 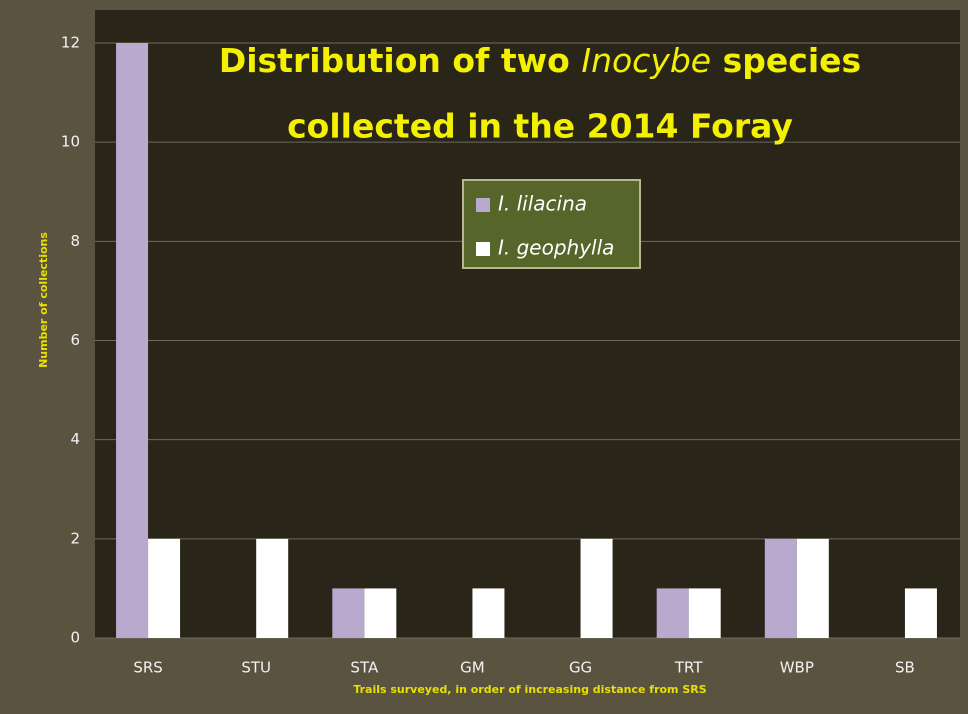 I want to click on legend-label: I. lilacina, so click(x=542, y=204).